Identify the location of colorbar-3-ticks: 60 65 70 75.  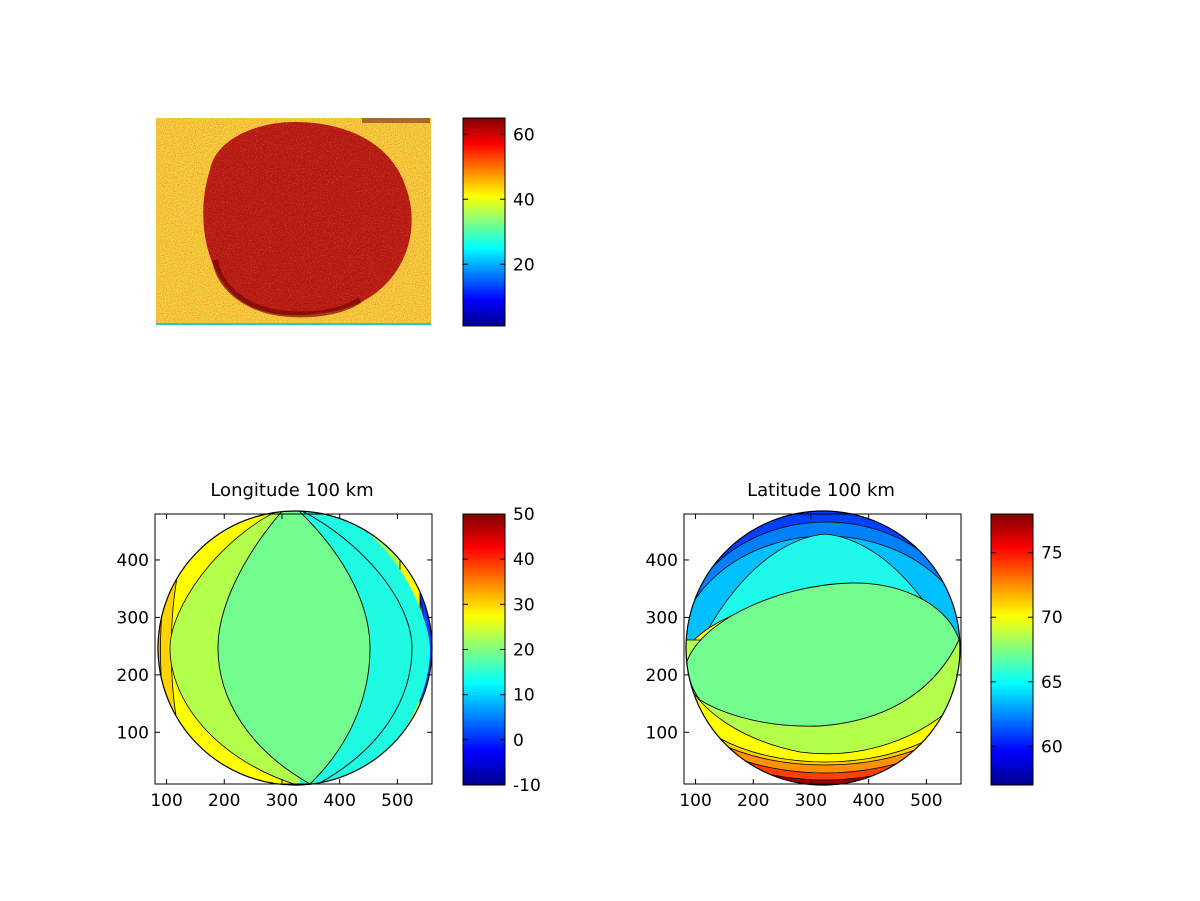
(1027, 650).